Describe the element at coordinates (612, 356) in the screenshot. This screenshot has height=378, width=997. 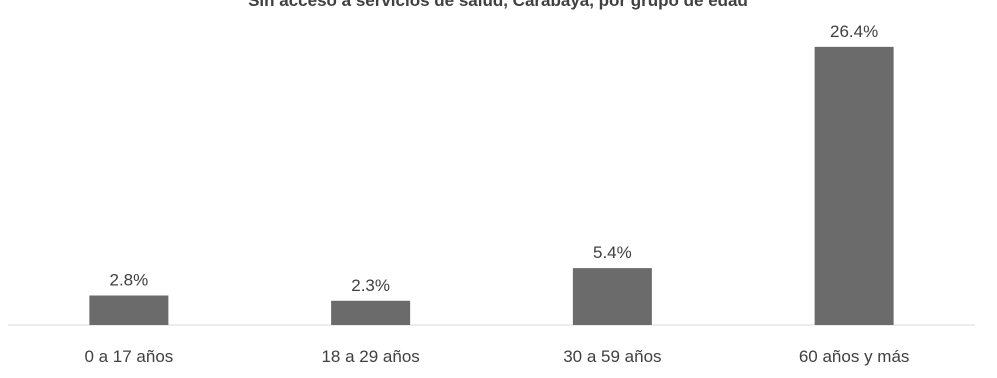
I see `x-tick-label-3: 30 a 59 años` at that location.